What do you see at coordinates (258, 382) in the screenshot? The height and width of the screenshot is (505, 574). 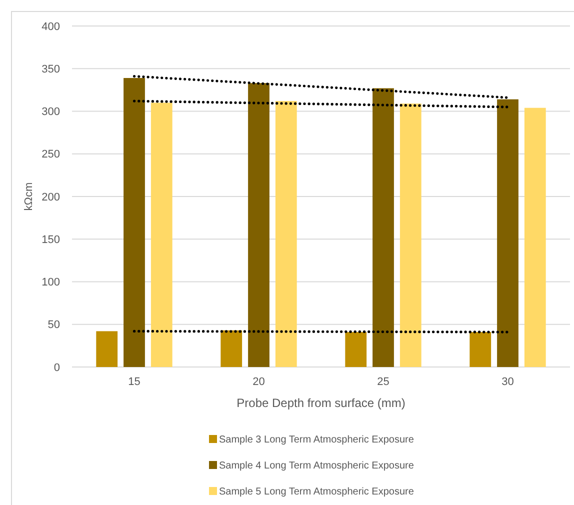 I see `x-tick-label: 20` at bounding box center [258, 382].